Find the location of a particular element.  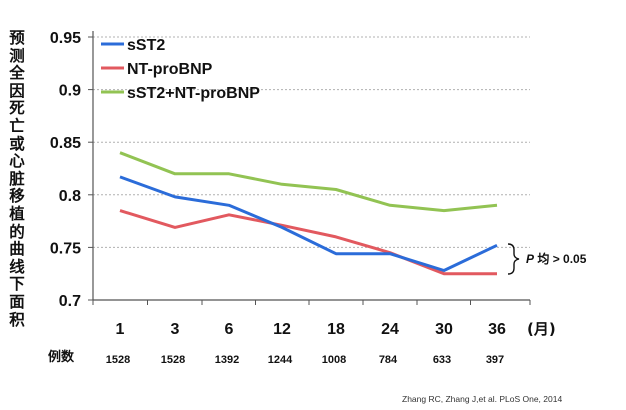

y-axis-label-char: 移 is located at coordinates (17, 196).